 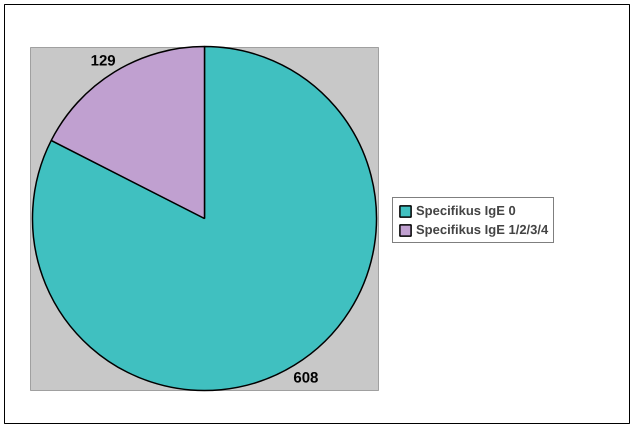 What do you see at coordinates (466, 210) in the screenshot?
I see `legend-label: Specifikus IgE 0` at bounding box center [466, 210].